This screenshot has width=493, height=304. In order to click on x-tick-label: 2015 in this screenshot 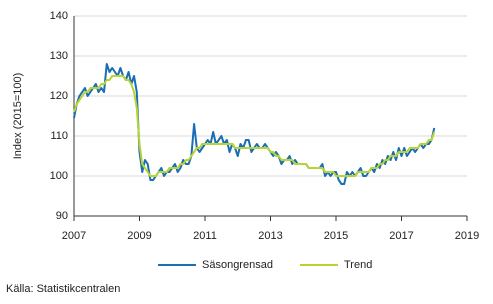, I will do `click(336, 236)`.